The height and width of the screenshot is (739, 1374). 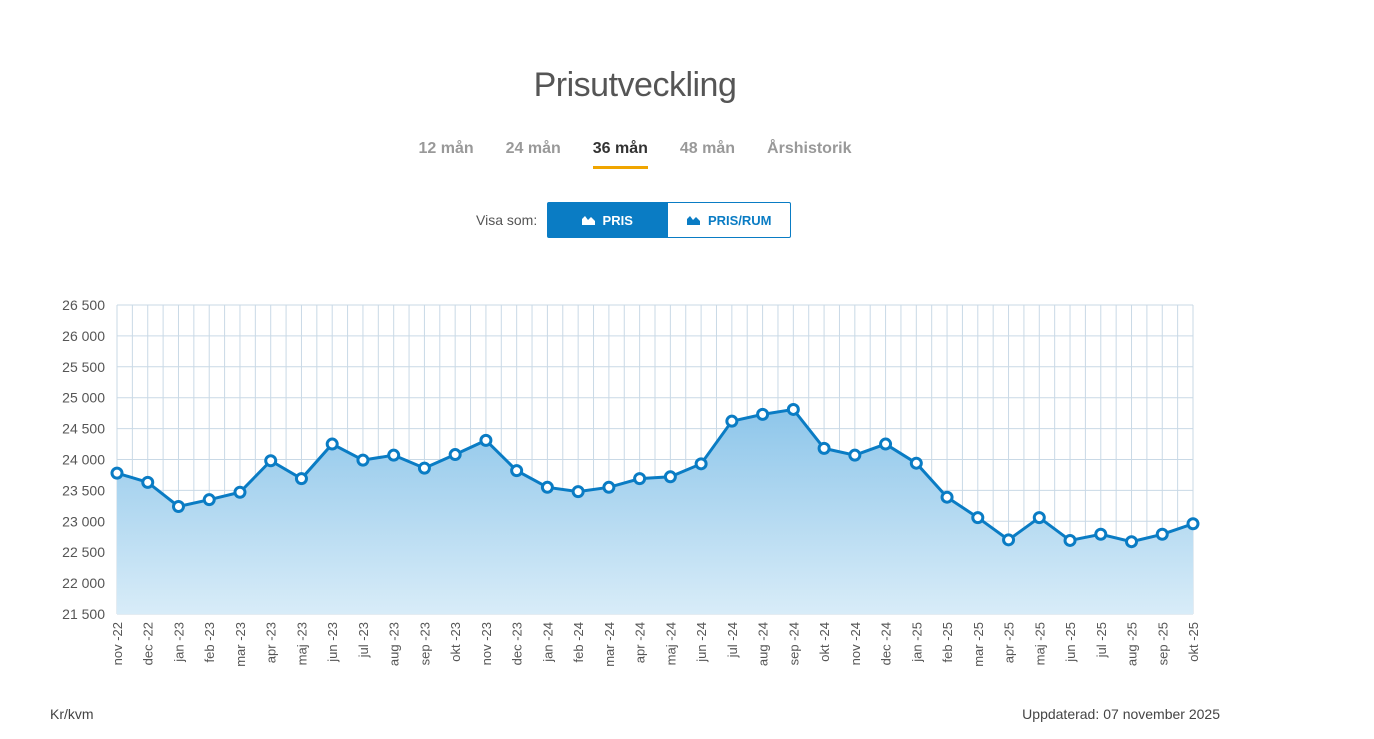 I want to click on x-tick-label: jul -24, so click(x=732, y=640).